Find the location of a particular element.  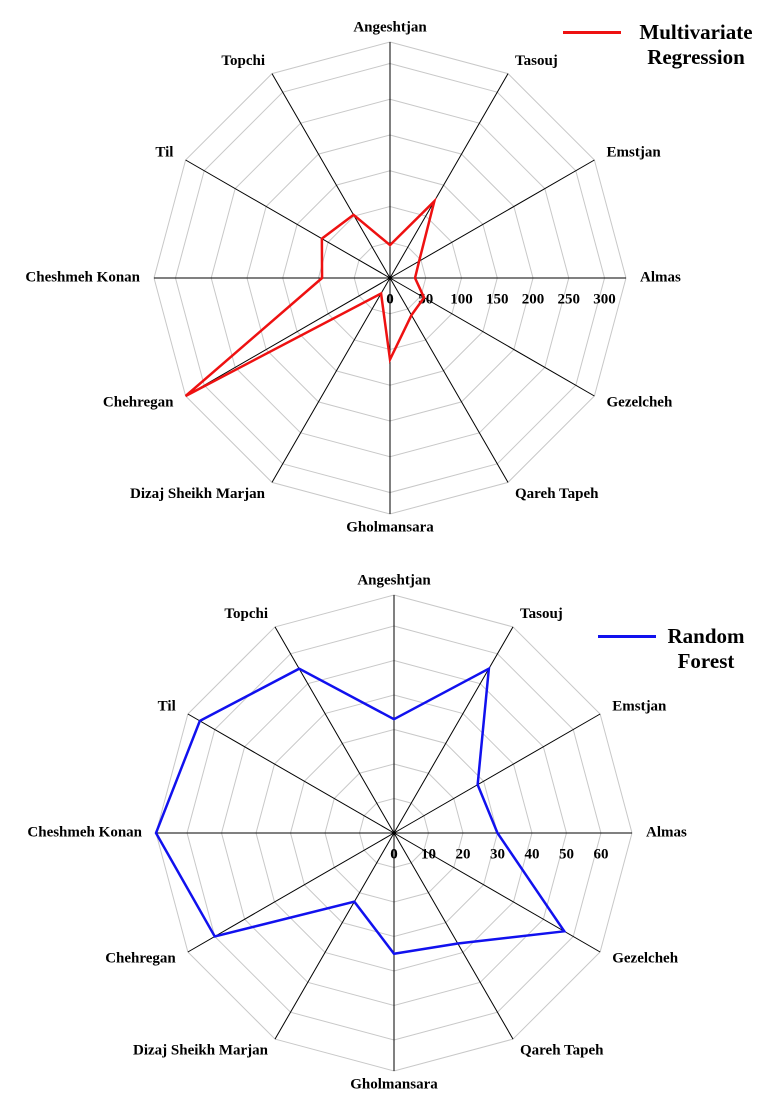

tick-label: 60 is located at coordinates (600, 854).